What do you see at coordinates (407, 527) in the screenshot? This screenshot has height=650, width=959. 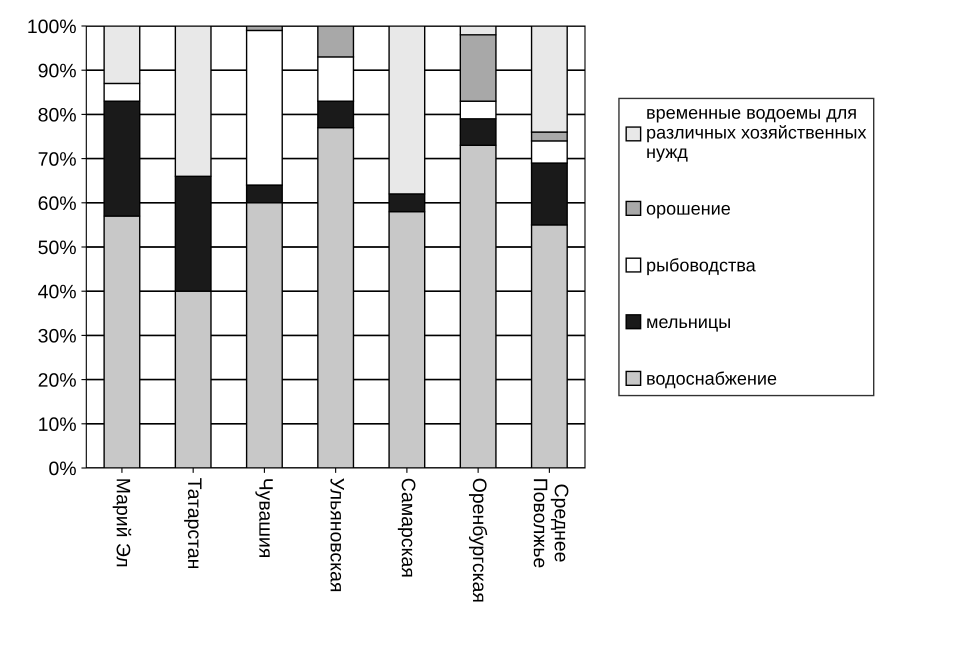 I see `x-tick-label: Самарская` at bounding box center [407, 527].